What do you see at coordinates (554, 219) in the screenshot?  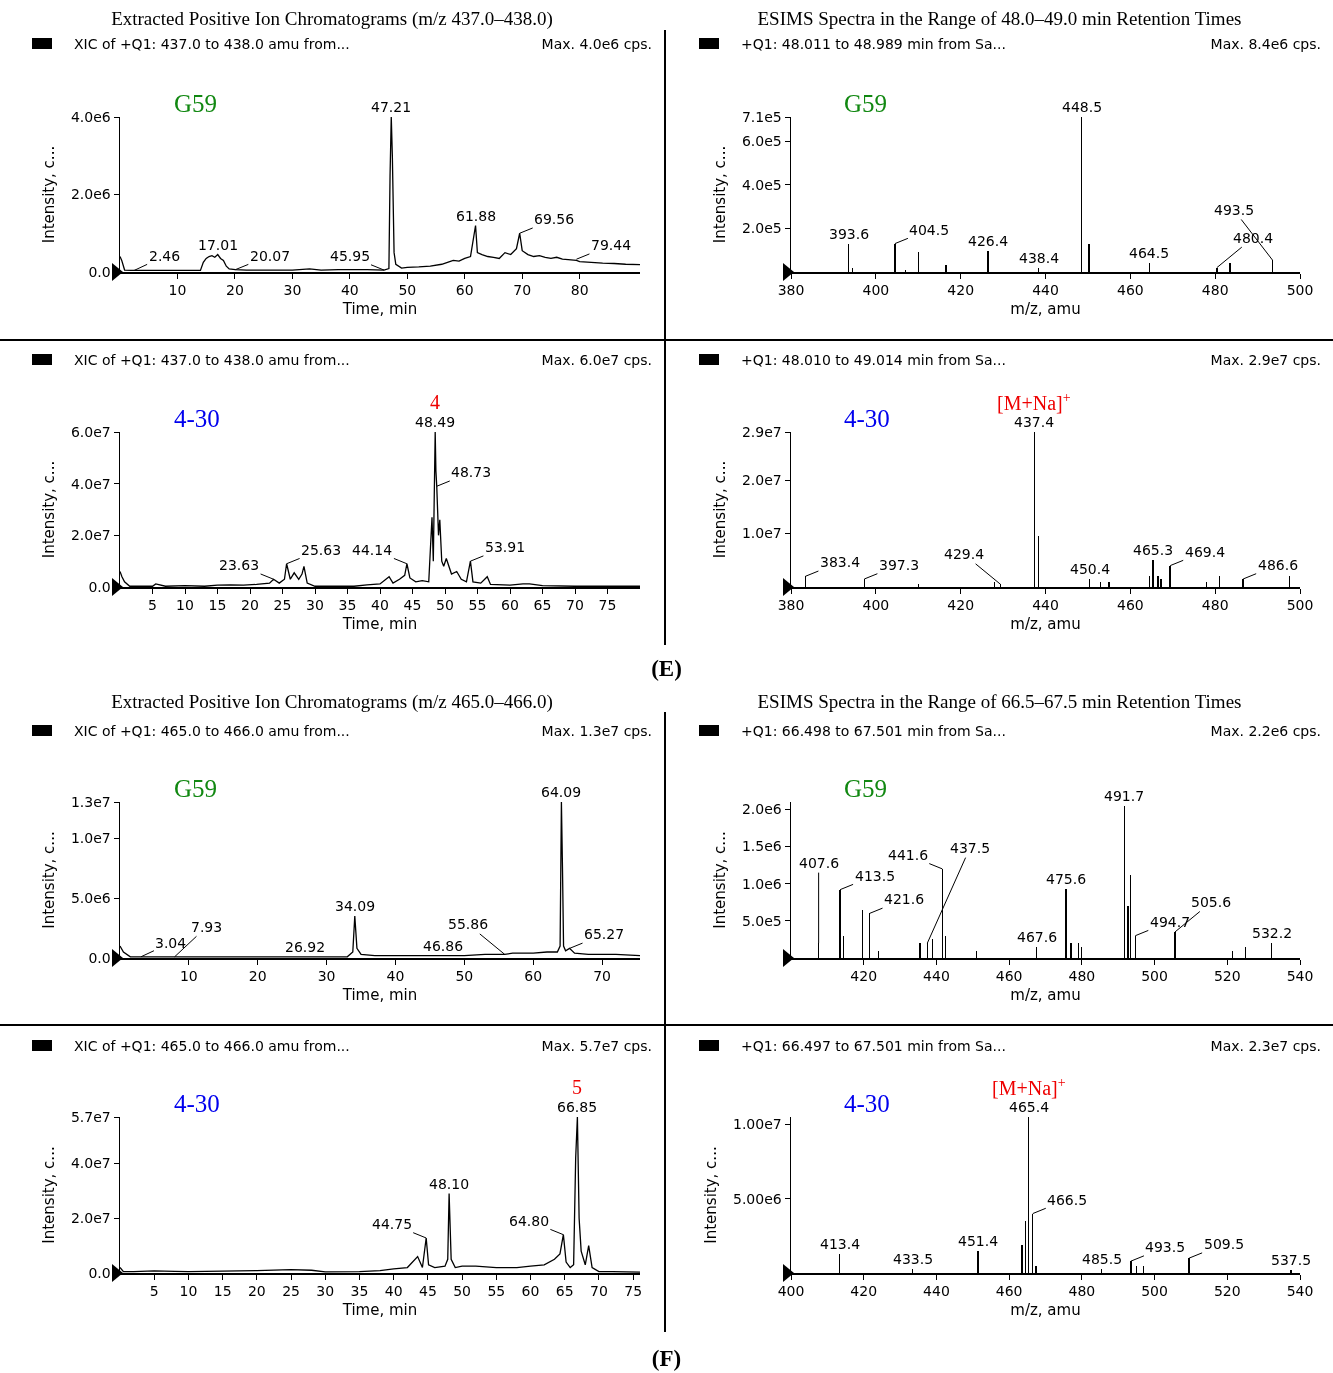 I see `annotation: 69.56` at bounding box center [554, 219].